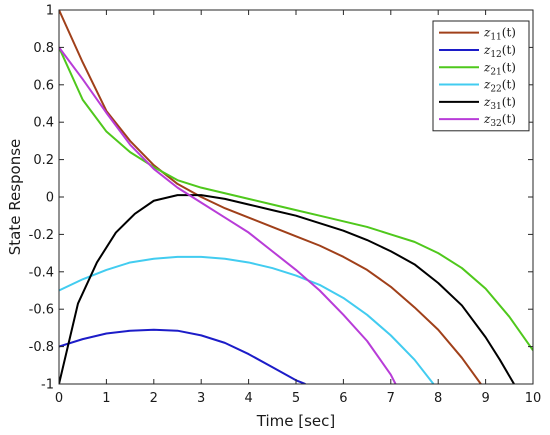 This screenshot has height=435, width=550. What do you see at coordinates (499, 86) in the screenshot?
I see `legend-label-z22: z22(t)` at bounding box center [499, 86].